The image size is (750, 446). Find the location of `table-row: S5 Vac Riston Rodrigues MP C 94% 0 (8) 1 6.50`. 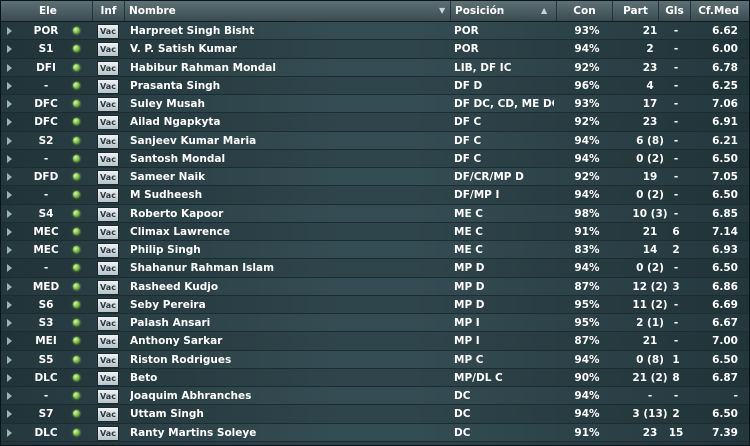

table-row: S5 Vac Riston Rodrigues MP C 94% 0 (8) 1 6.50 is located at coordinates (375, 359).